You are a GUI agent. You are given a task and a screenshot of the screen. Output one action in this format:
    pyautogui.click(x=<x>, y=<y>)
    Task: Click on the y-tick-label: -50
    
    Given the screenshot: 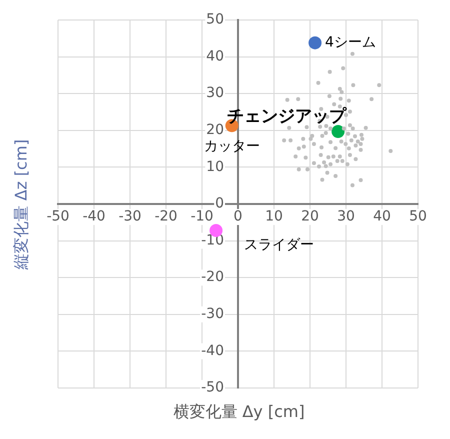 What is the action you would take?
    pyautogui.click(x=212, y=388)
    